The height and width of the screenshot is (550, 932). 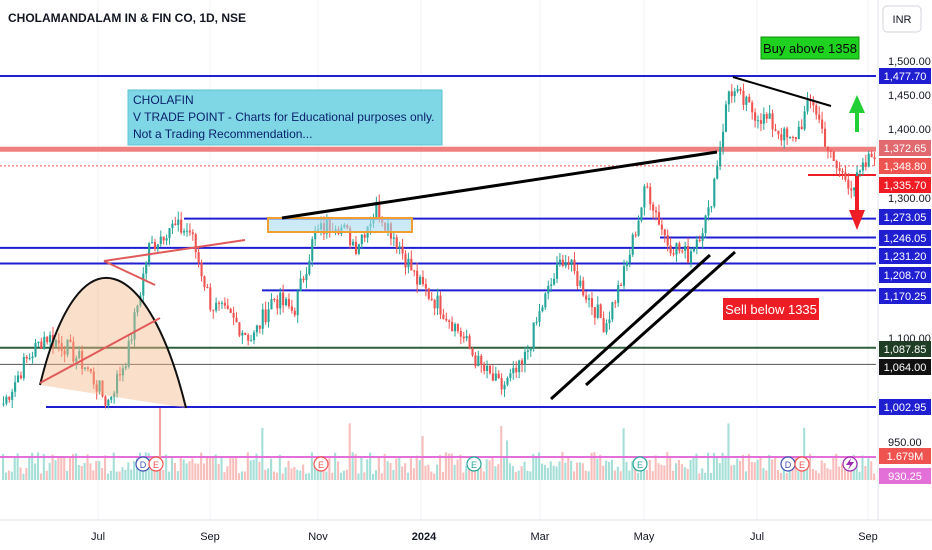 What do you see at coordinates (788, 464) in the screenshot?
I see `event-marker-5: D` at bounding box center [788, 464].